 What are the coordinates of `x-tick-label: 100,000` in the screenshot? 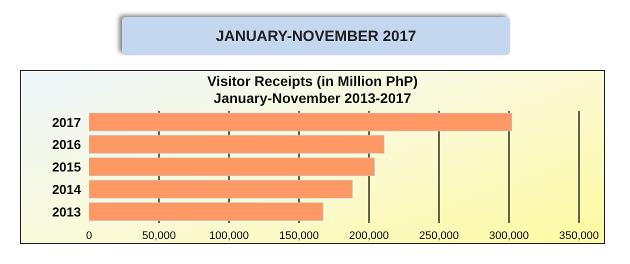 It's located at (229, 236).